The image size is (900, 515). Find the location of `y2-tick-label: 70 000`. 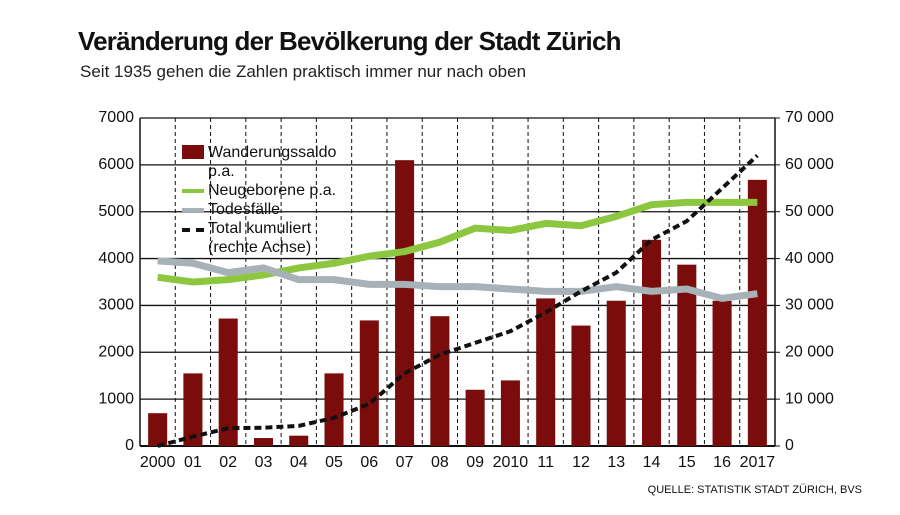

y2-tick-label: 70 000 is located at coordinates (809, 117).